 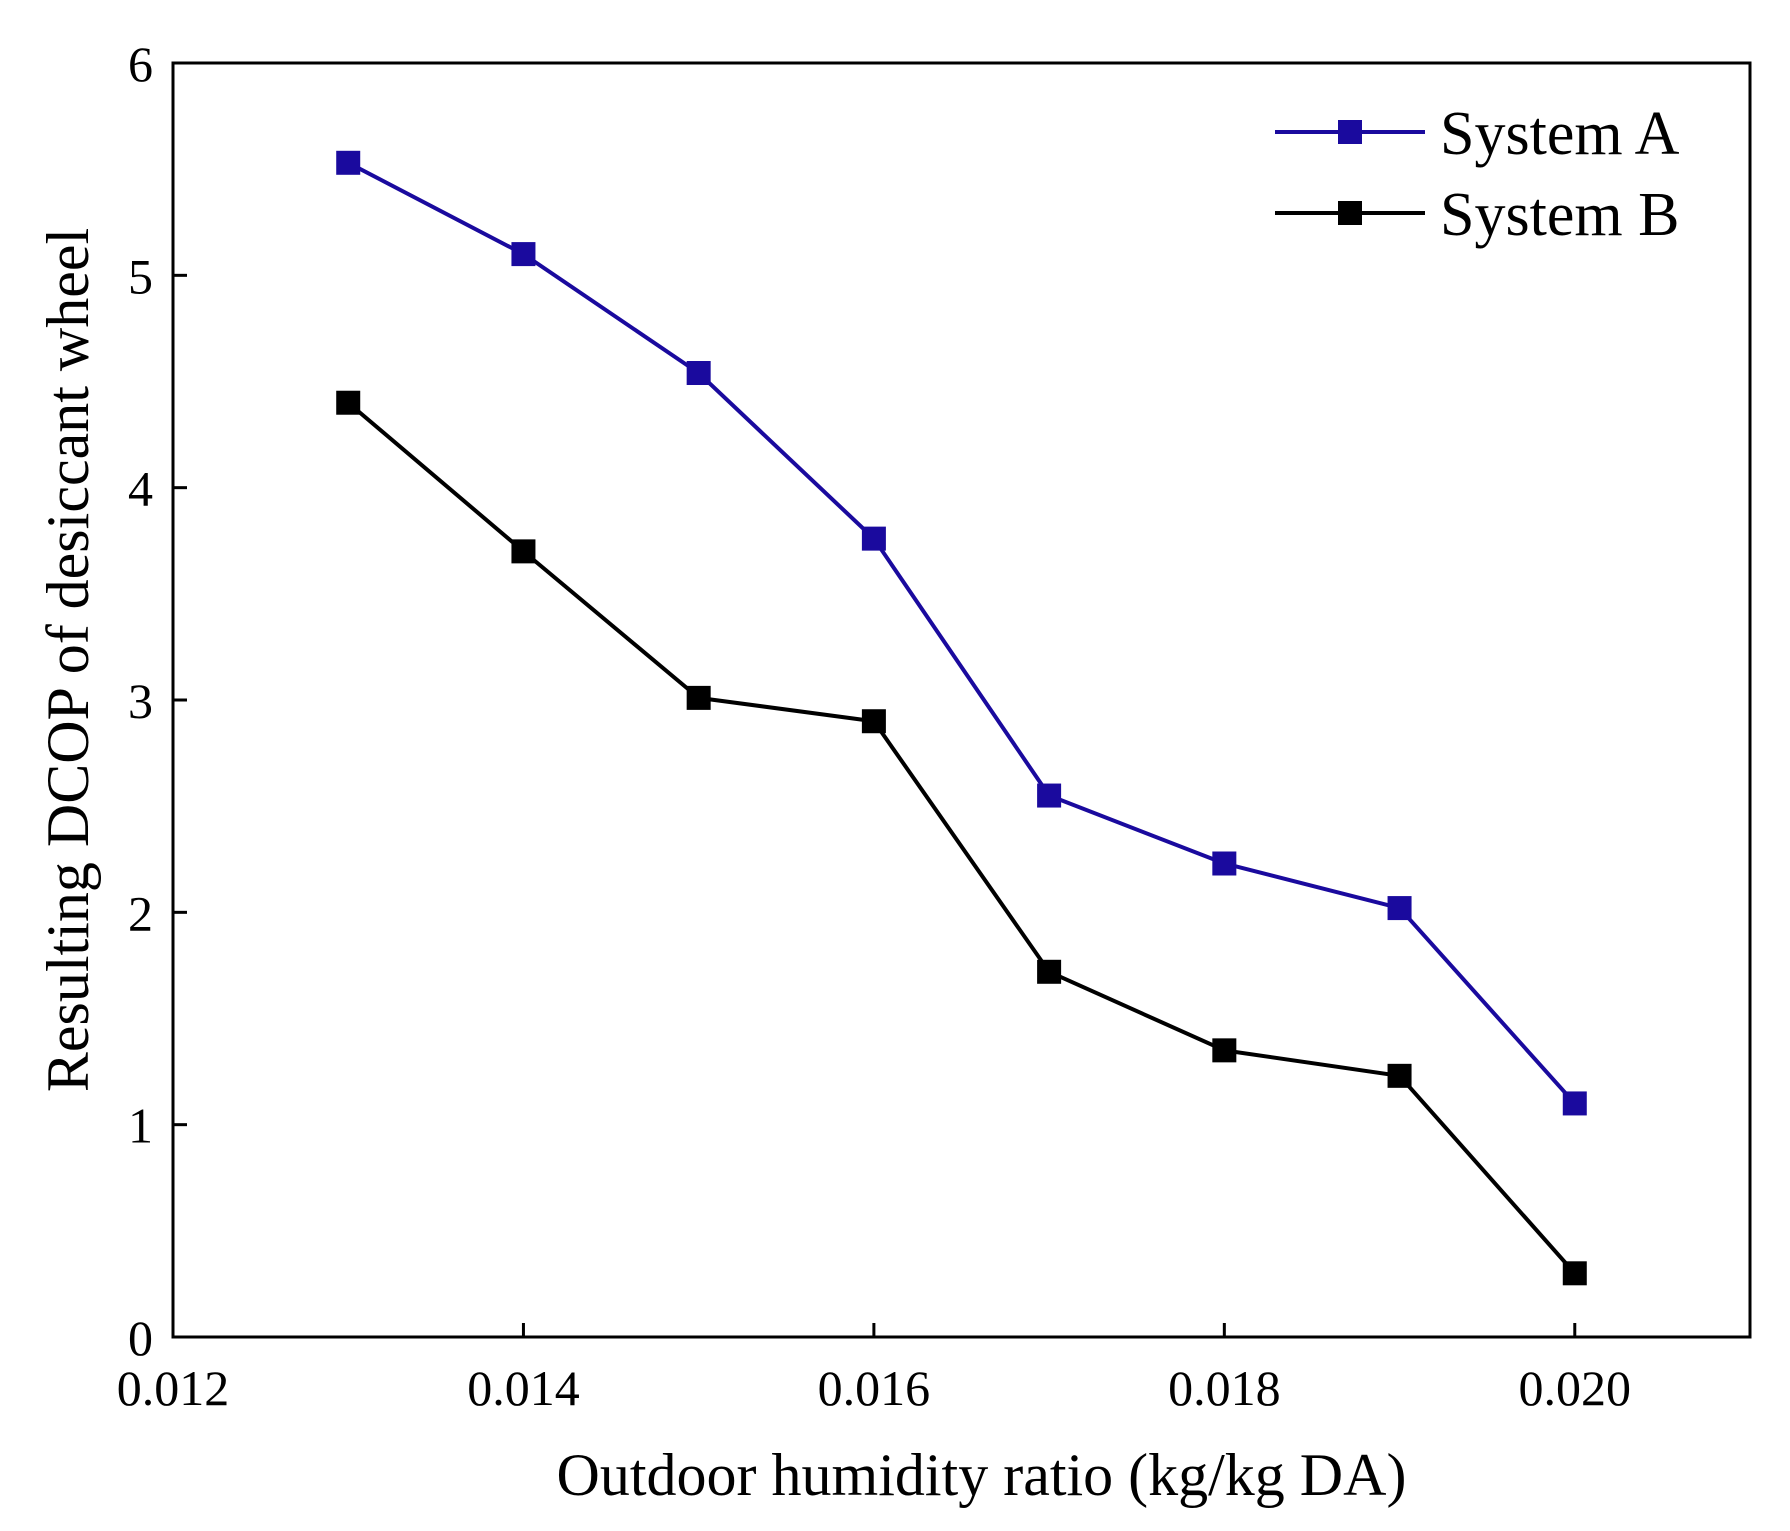 What do you see at coordinates (1560, 134) in the screenshot?
I see `legend-label-system-a: System A` at bounding box center [1560, 134].